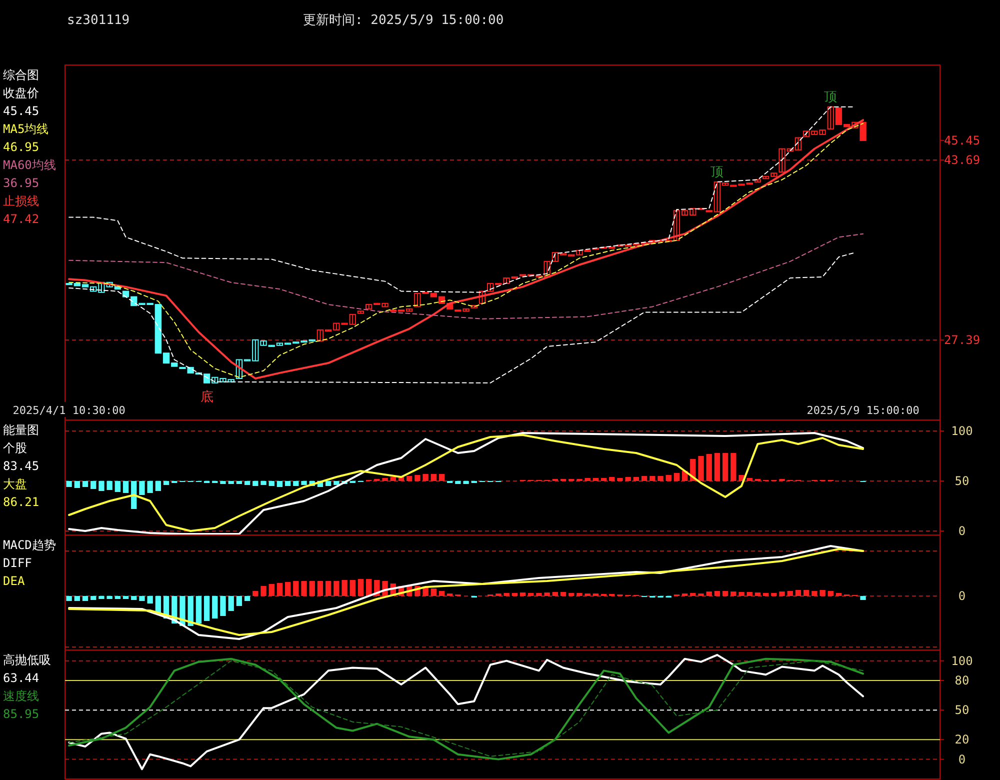 This screenshot has height=780, width=1000. Describe the element at coordinates (962, 681) in the screenshot. I see `y-tick-label: 80` at that location.